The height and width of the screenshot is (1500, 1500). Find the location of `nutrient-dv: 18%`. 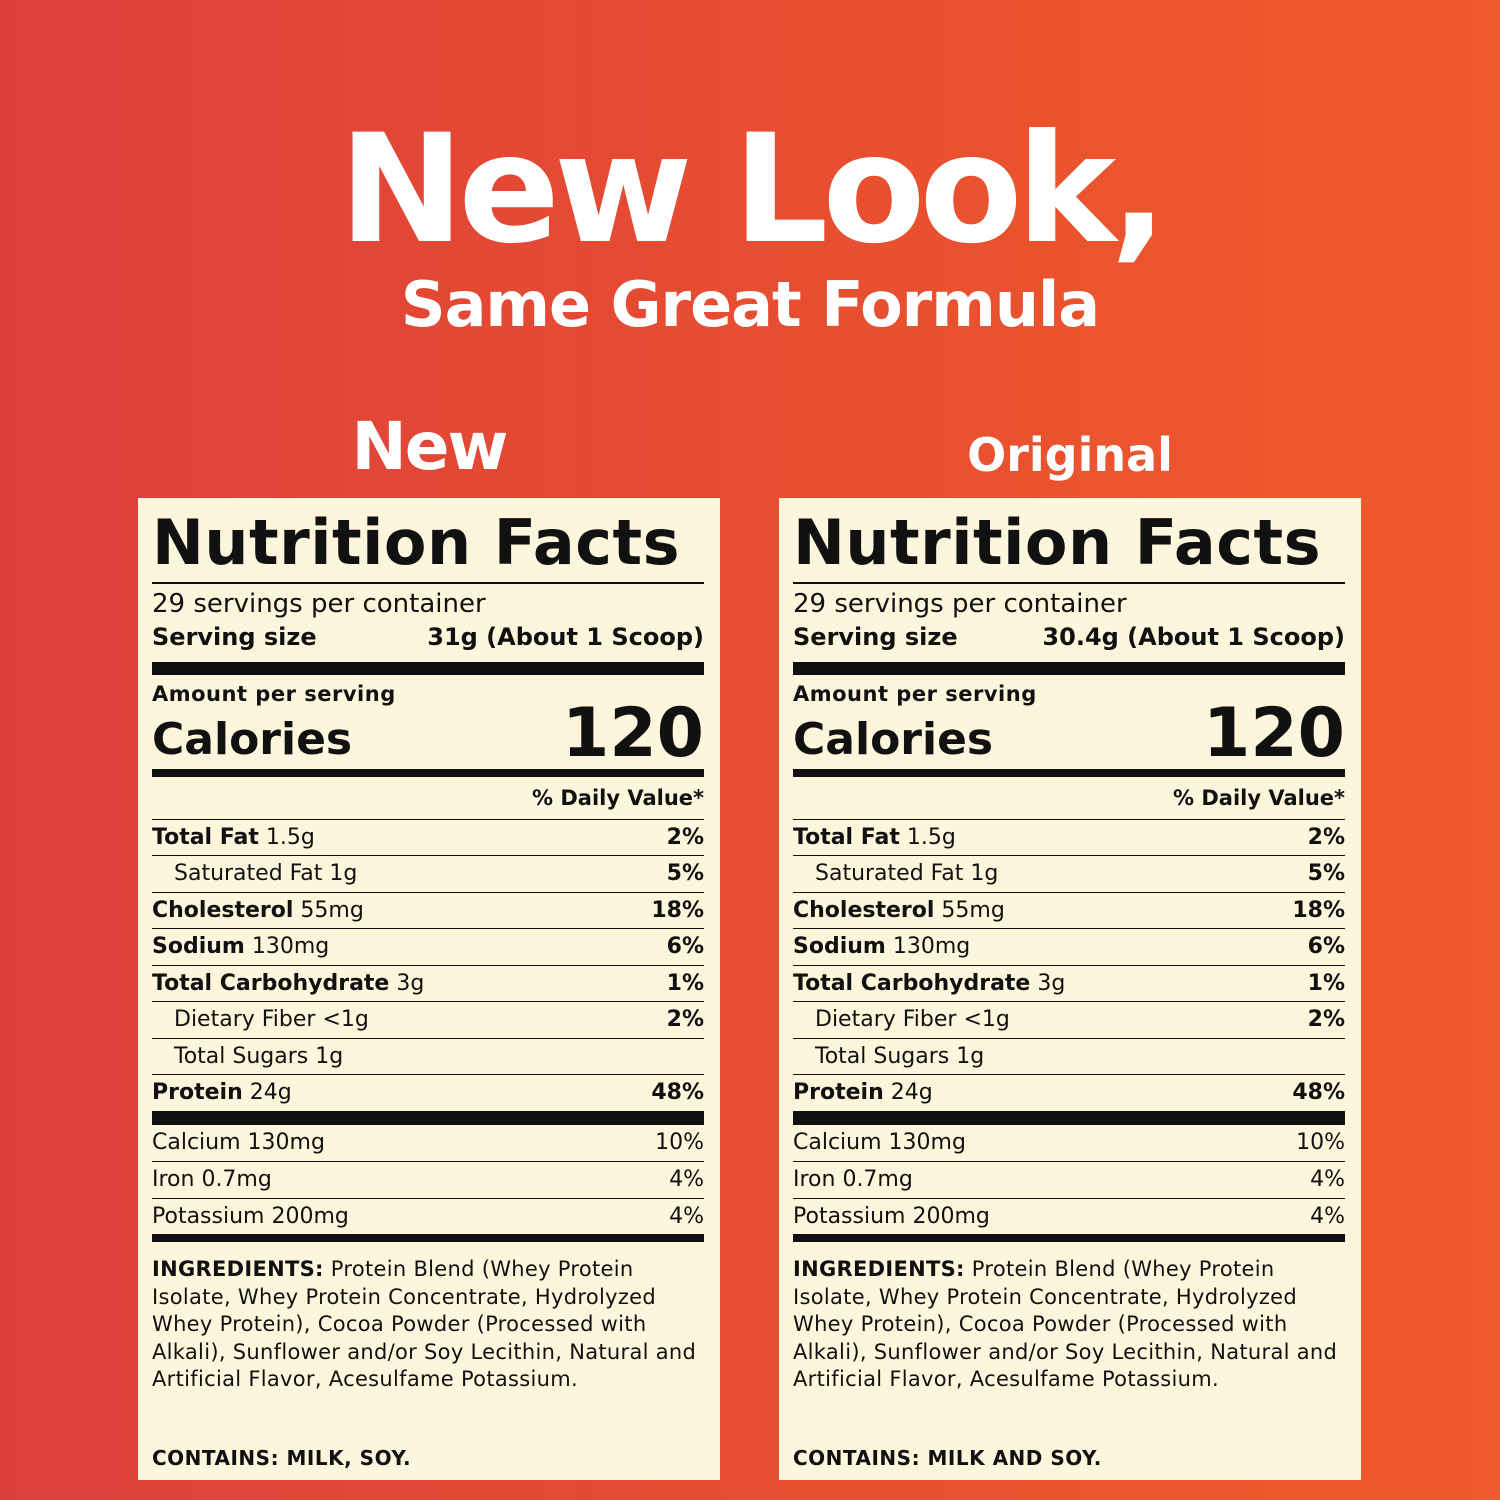

nutrient-dv: 18% is located at coordinates (1318, 910).